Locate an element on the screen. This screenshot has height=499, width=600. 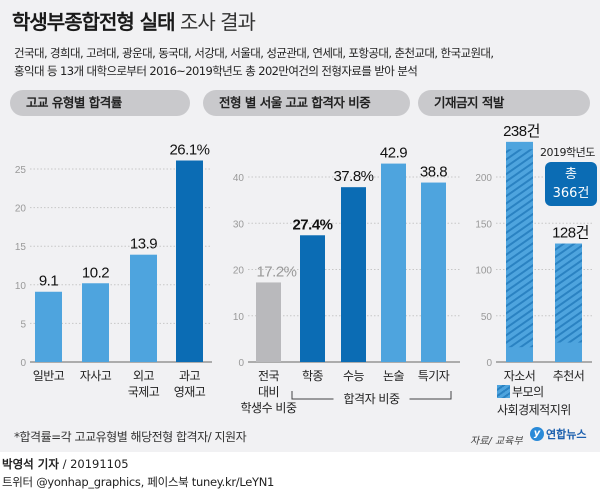
chart3-category-label: 자소서 is located at coordinates (520, 376).